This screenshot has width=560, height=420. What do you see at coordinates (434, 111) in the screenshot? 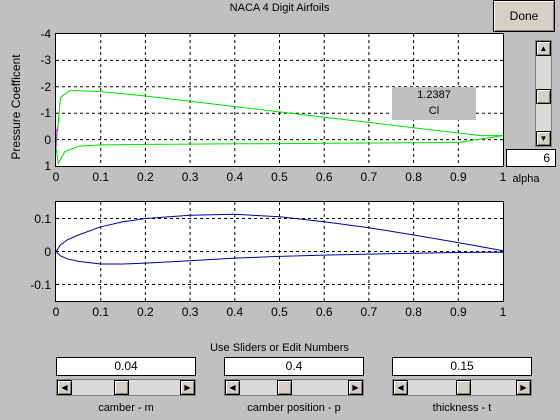
I see `cl-label: Cl` at bounding box center [434, 111].